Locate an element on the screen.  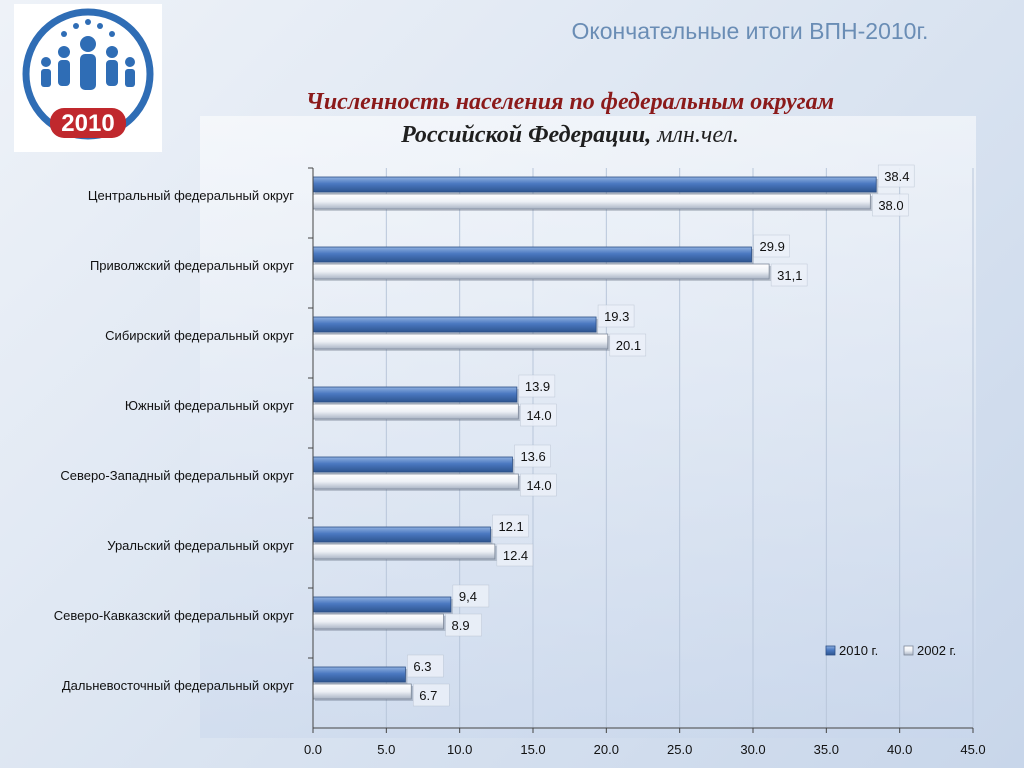
legend-label: 2002 г. is located at coordinates (936, 650).